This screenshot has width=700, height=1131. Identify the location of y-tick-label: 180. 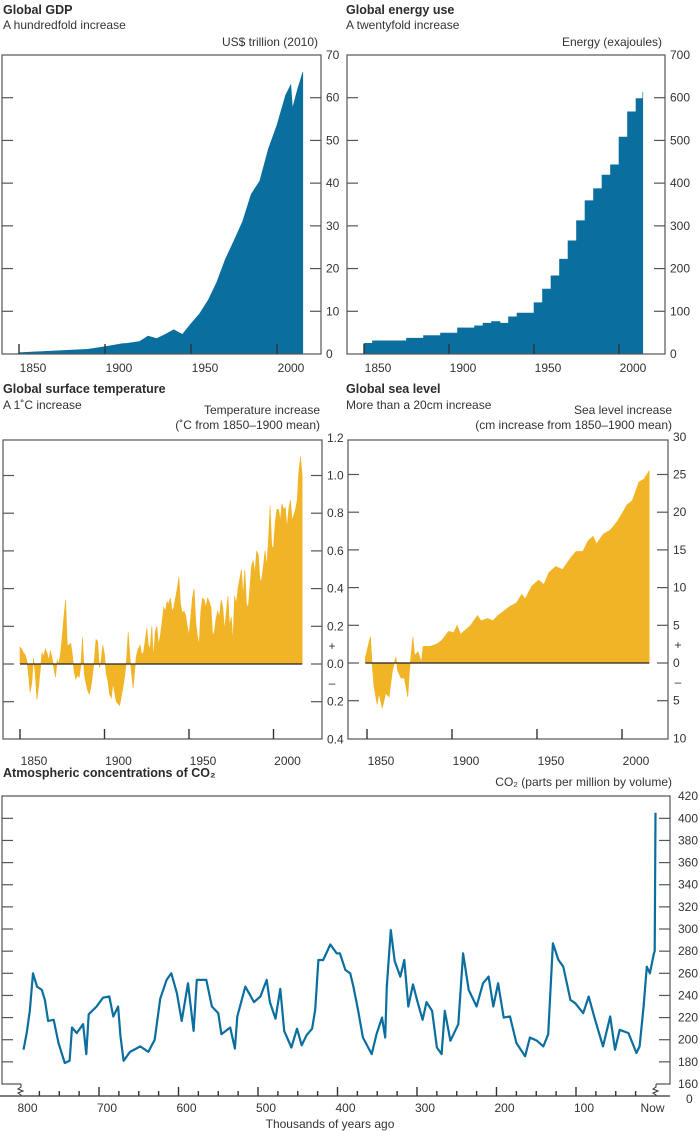
(688, 1062).